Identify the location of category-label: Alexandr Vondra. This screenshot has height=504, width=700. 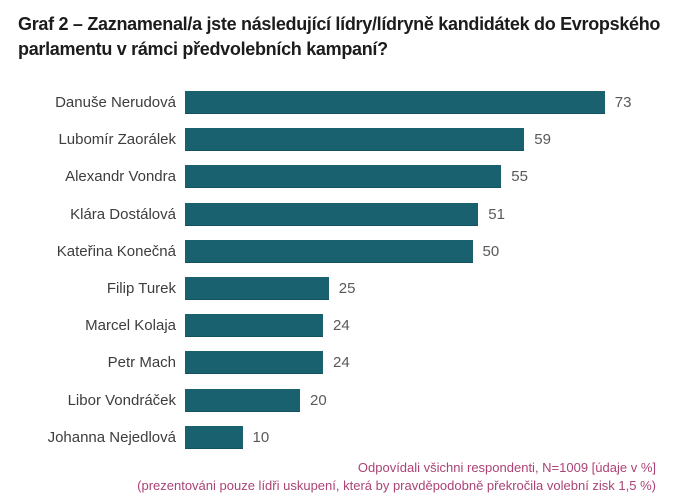
(120, 177).